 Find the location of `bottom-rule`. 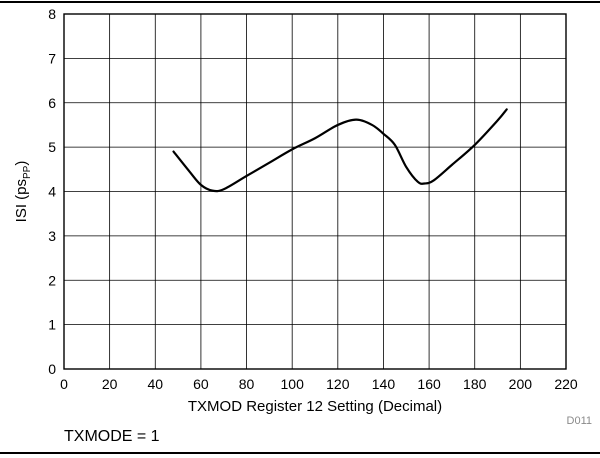

bottom-rule is located at coordinates (300, 453).